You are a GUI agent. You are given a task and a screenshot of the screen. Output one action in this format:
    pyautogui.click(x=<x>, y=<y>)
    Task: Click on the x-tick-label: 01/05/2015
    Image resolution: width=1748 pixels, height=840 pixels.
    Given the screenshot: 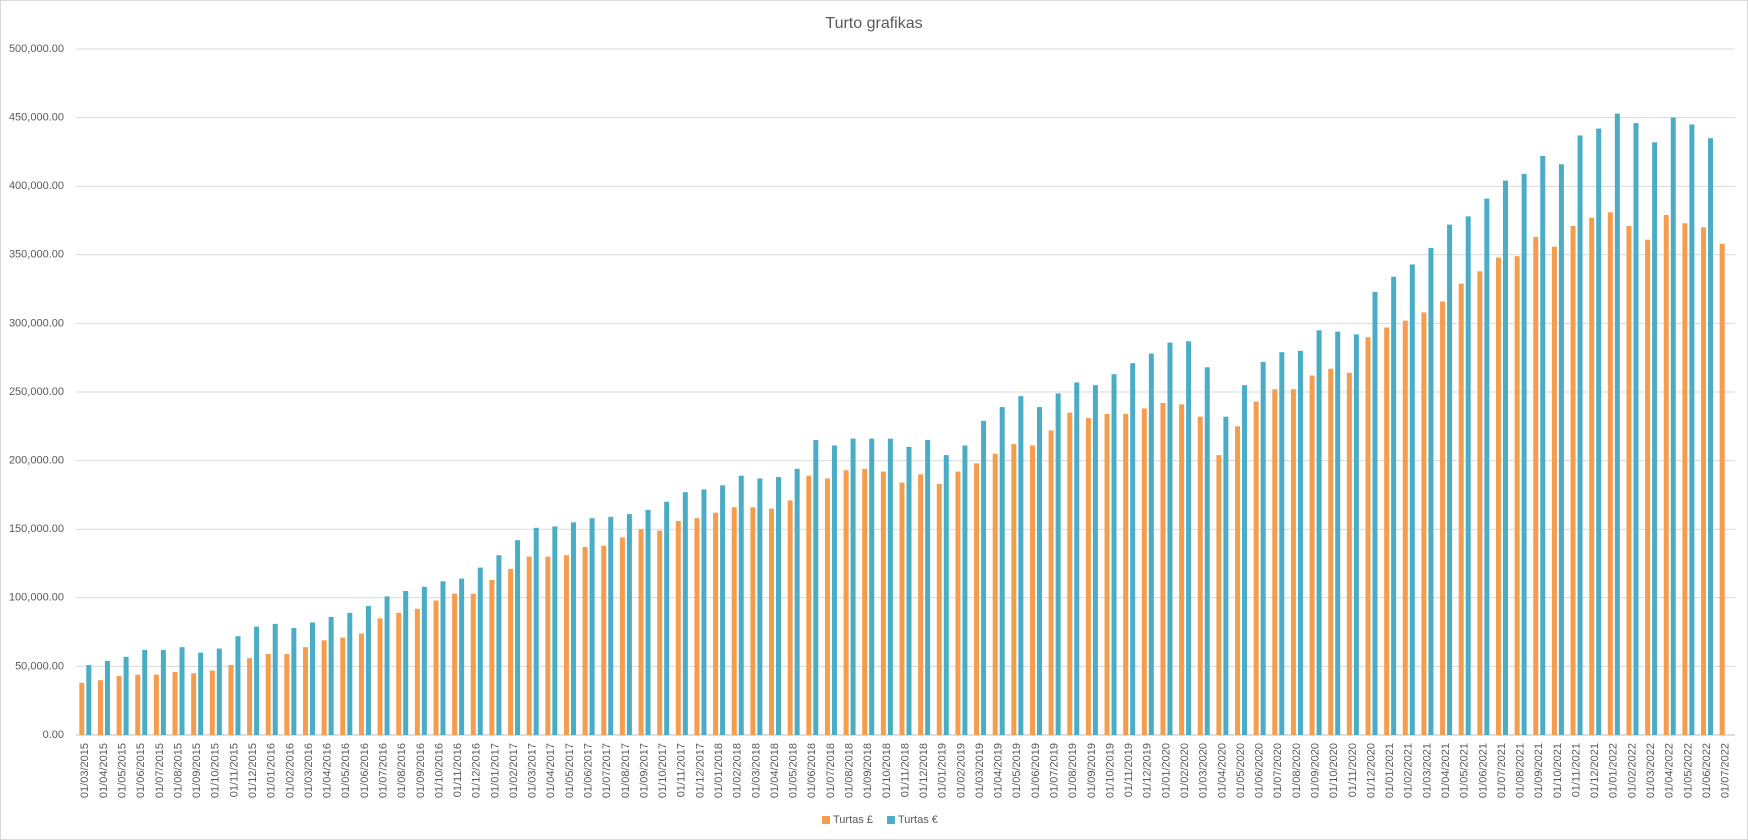 What is the action you would take?
    pyautogui.click(x=123, y=770)
    